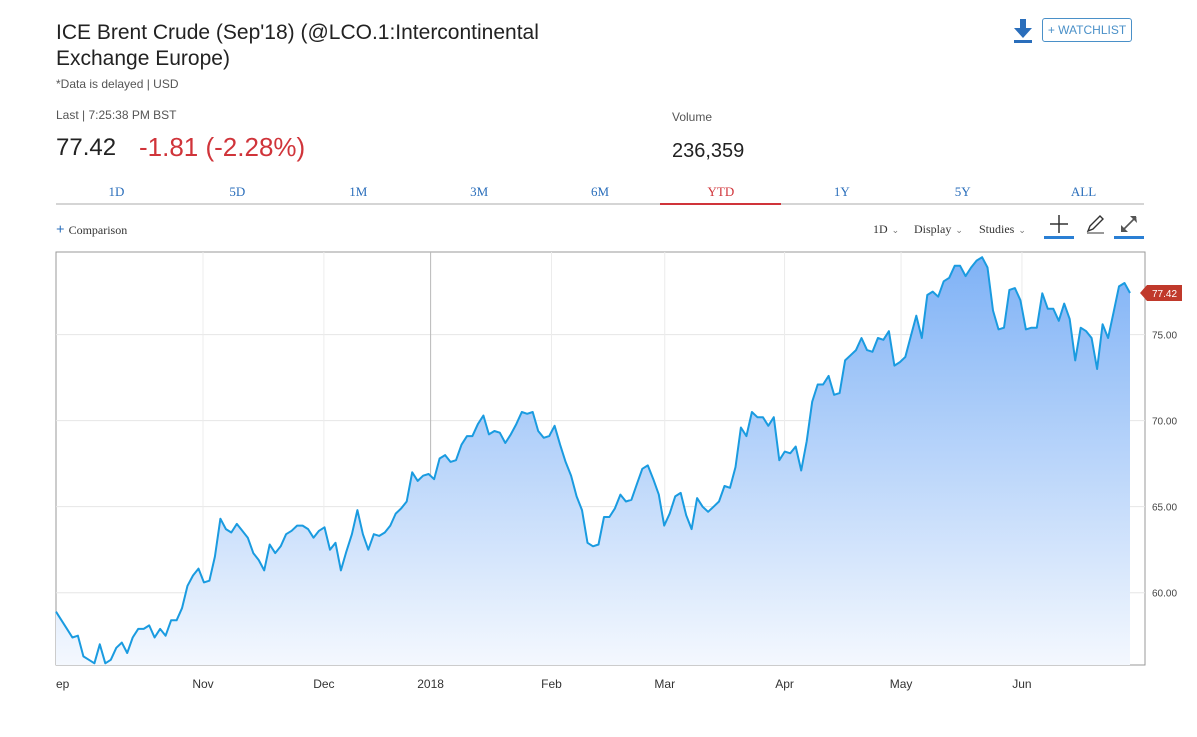 This screenshot has height=737, width=1197. Describe the element at coordinates (664, 684) in the screenshot. I see `x-tick-label: Mar` at that location.